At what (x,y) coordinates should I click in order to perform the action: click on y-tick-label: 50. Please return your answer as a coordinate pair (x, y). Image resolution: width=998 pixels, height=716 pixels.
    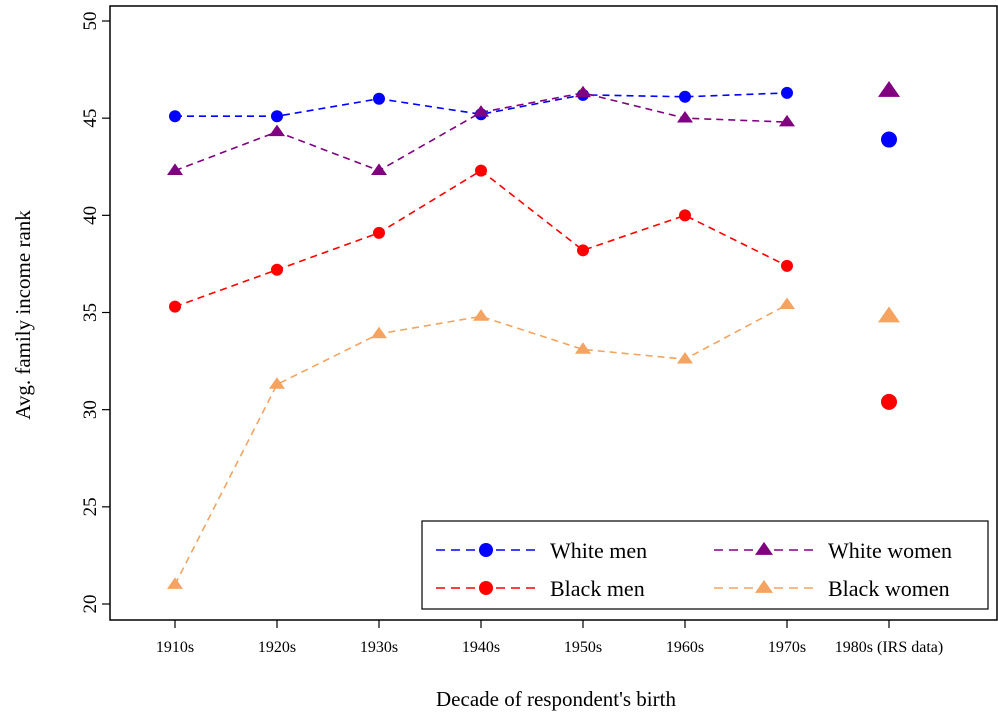
    Looking at the image, I should click on (90, 21).